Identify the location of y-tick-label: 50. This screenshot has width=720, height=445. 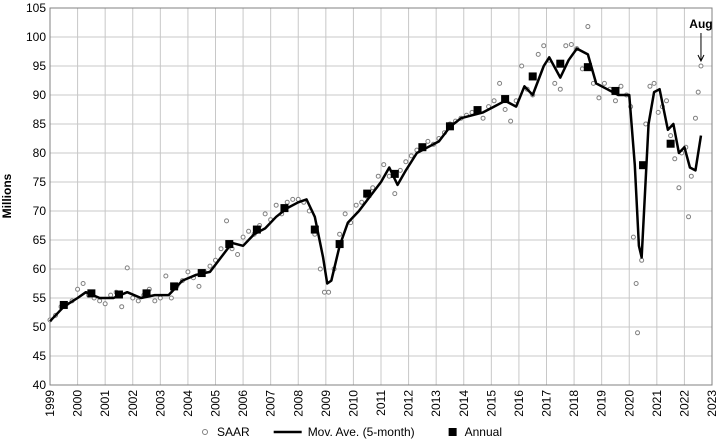
(40, 327).